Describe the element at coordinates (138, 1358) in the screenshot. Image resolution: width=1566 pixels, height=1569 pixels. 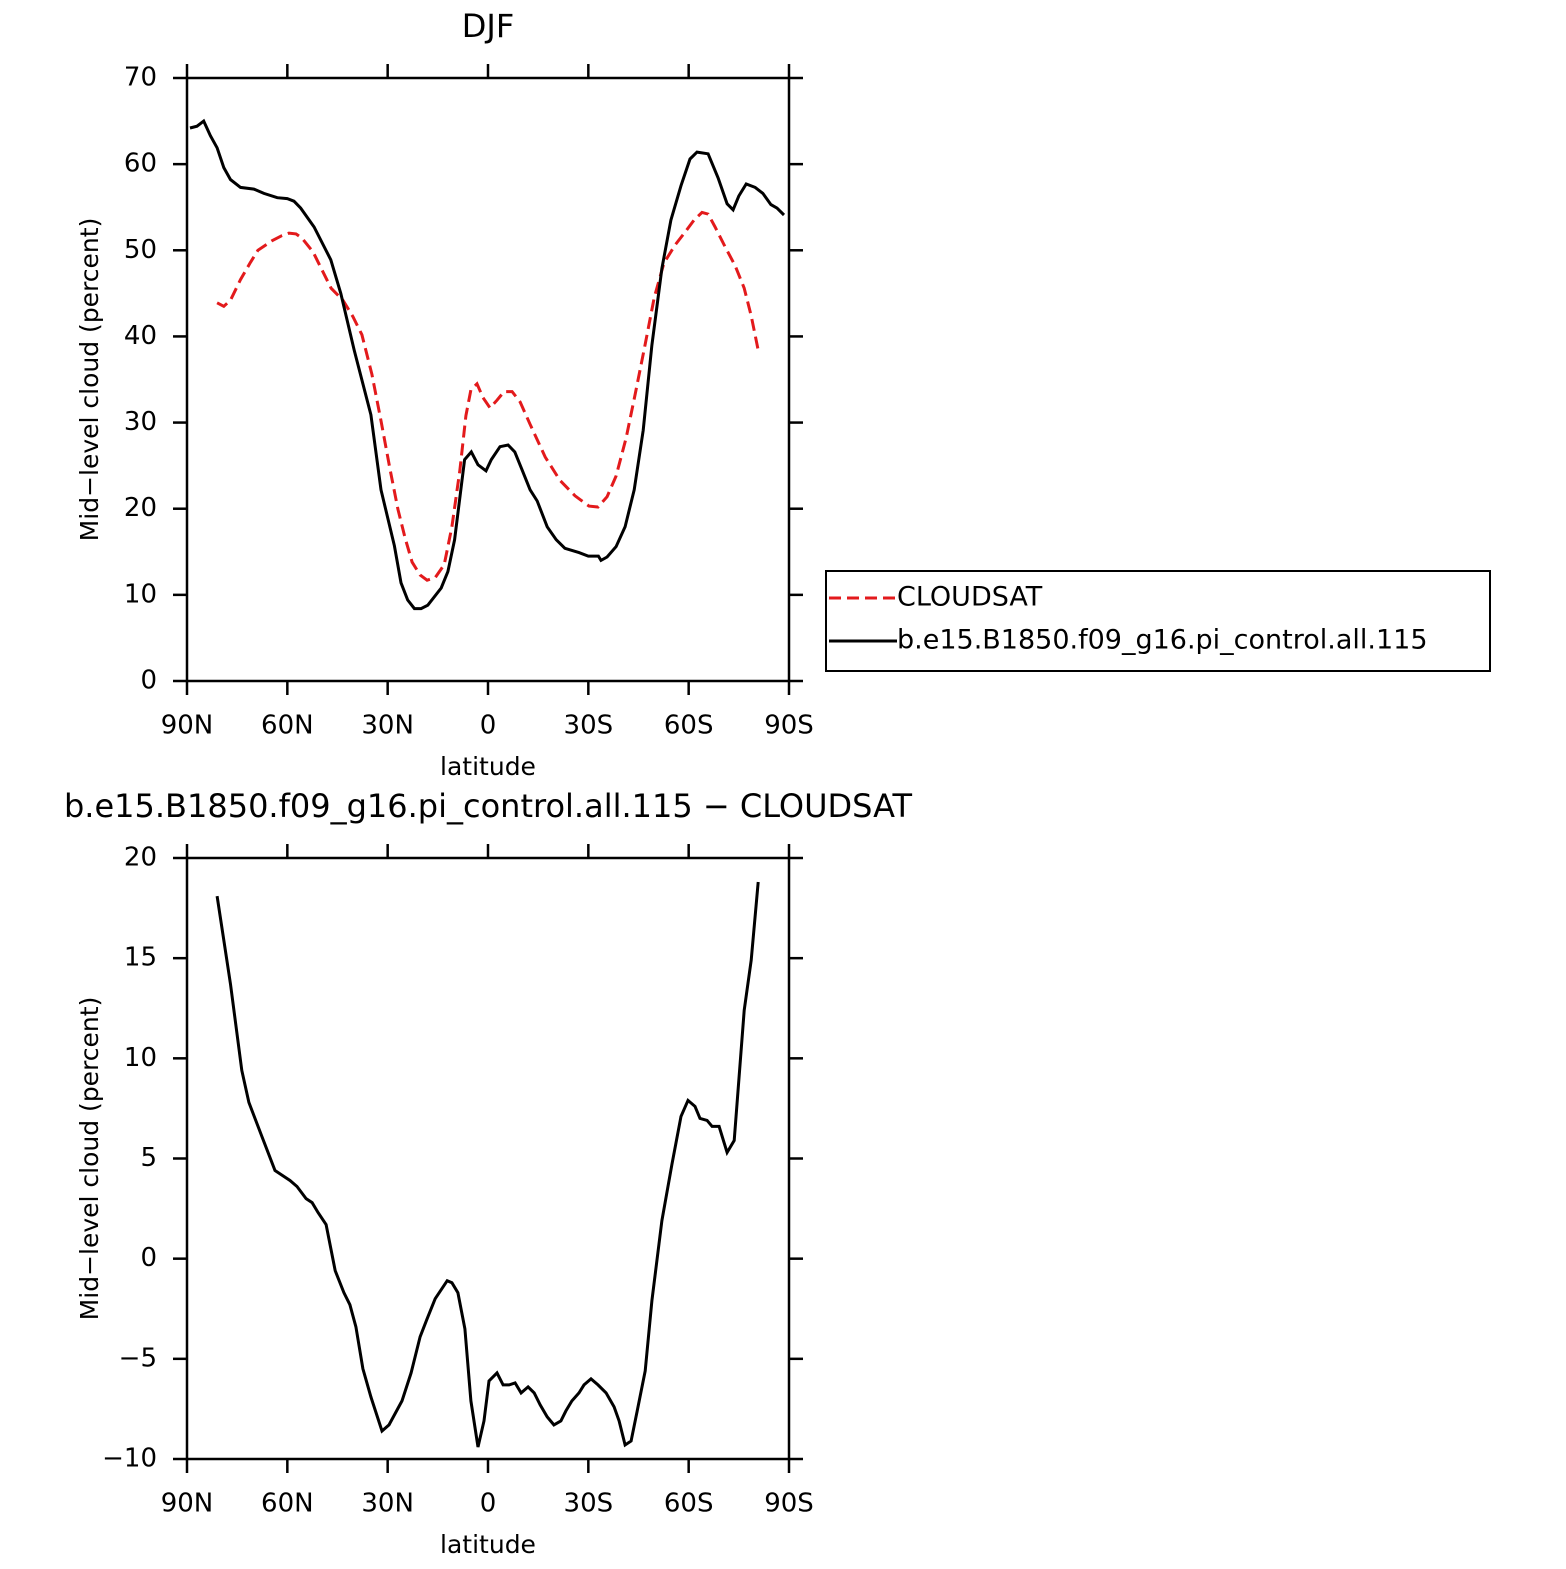
I see `y-tick-label: −5` at that location.